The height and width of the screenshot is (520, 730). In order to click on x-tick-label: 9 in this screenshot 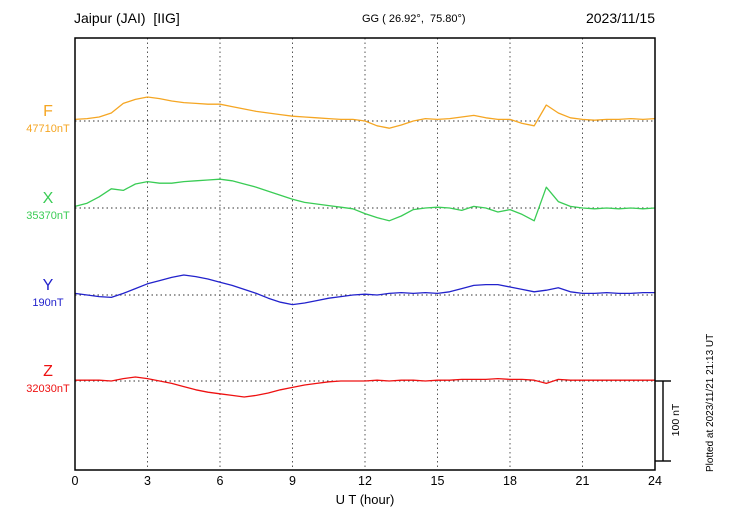, I will do `click(292, 481)`.